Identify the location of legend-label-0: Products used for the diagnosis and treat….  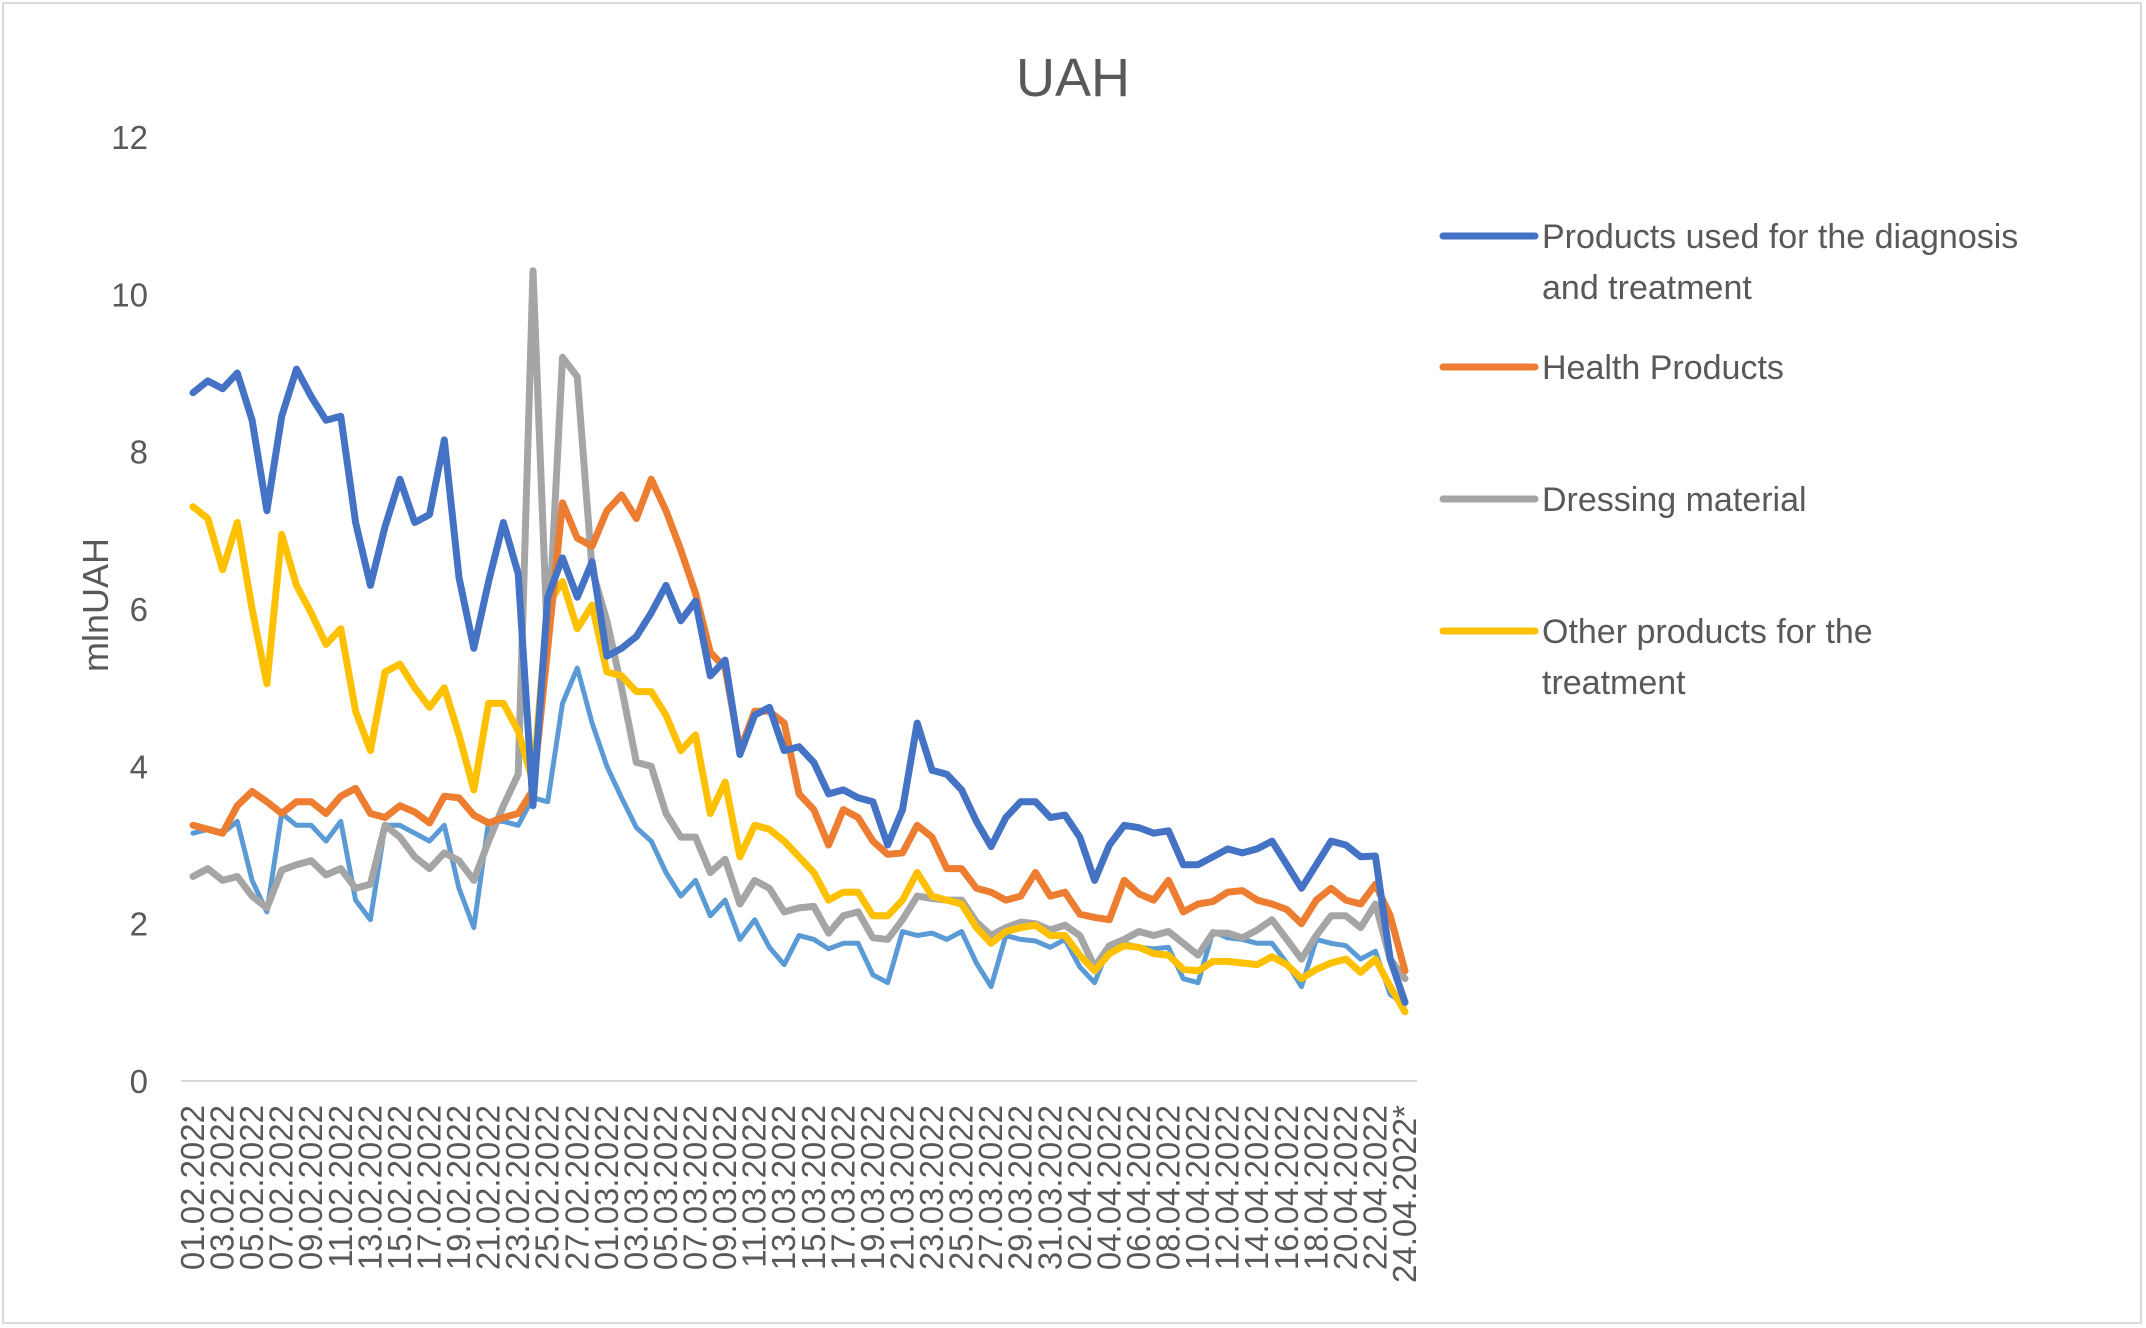
(1780, 262).